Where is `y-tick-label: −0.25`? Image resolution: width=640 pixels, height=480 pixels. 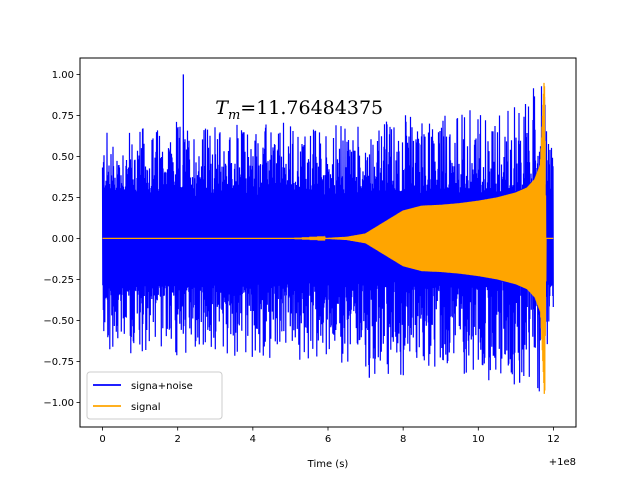 y-tick-label: −0.25 is located at coordinates (58, 280).